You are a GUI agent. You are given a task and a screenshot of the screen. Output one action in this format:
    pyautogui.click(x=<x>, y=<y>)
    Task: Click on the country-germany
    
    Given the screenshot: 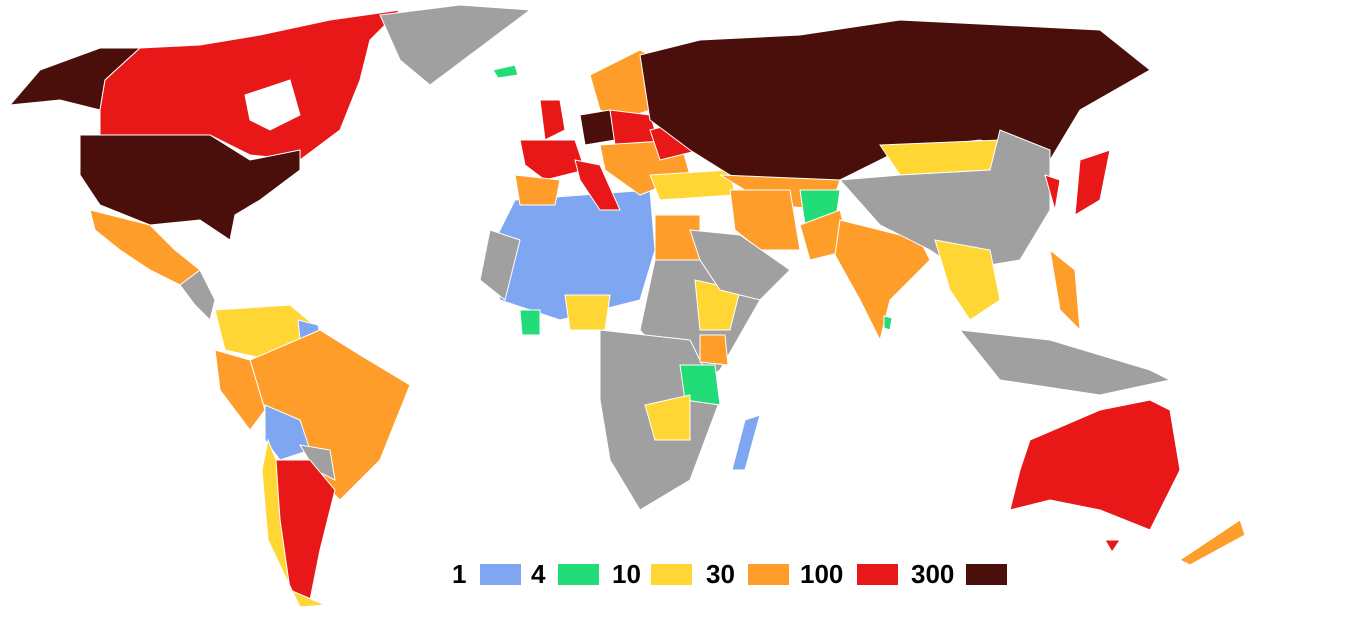 What is the action you would take?
    pyautogui.click(x=597, y=127)
    